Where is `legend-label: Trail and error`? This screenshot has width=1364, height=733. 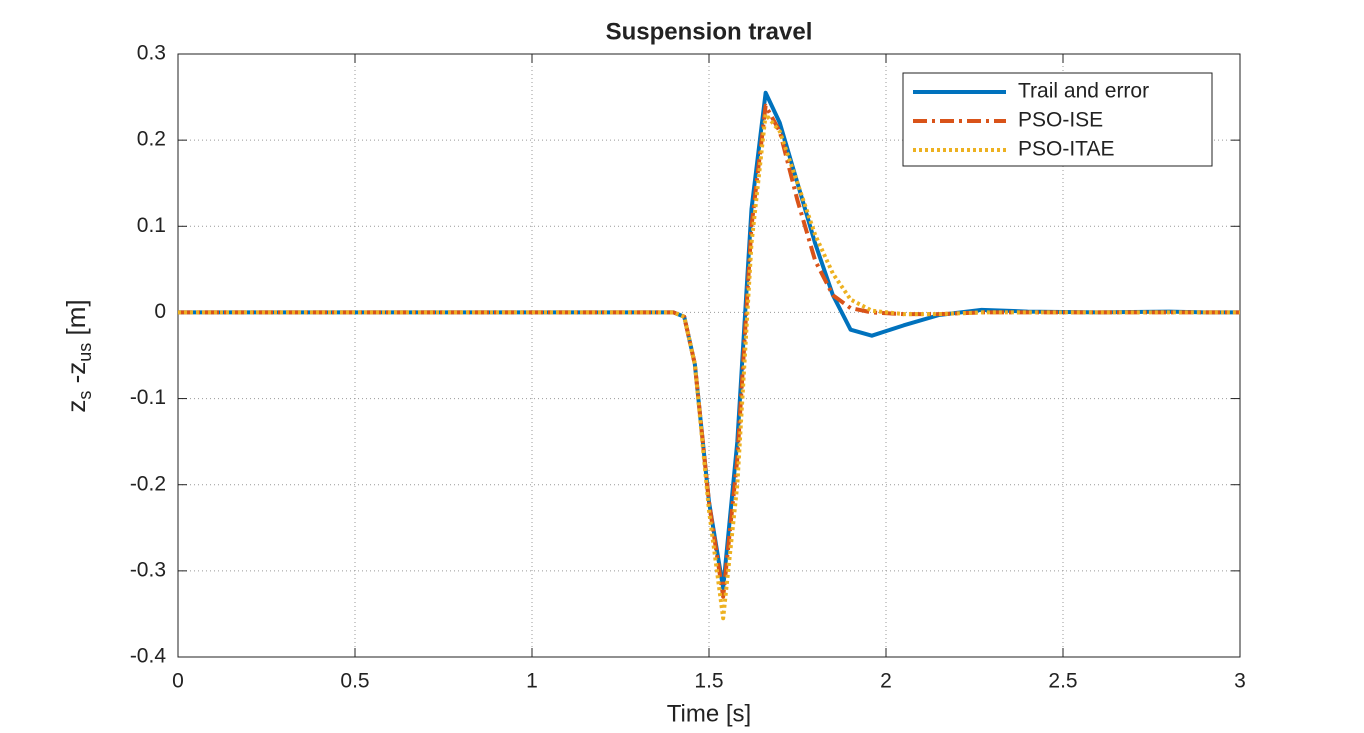 legend-label: Trail and error is located at coordinates (1083, 91).